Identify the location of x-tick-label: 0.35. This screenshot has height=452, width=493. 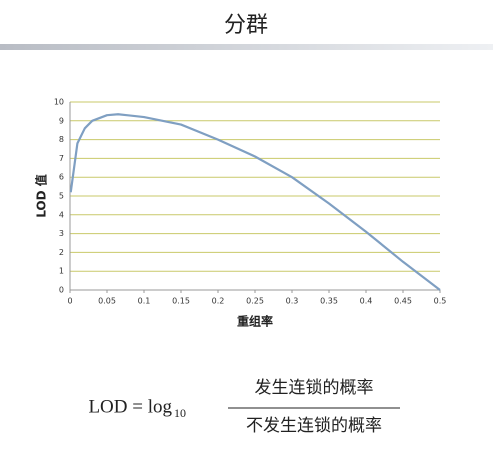
(329, 301).